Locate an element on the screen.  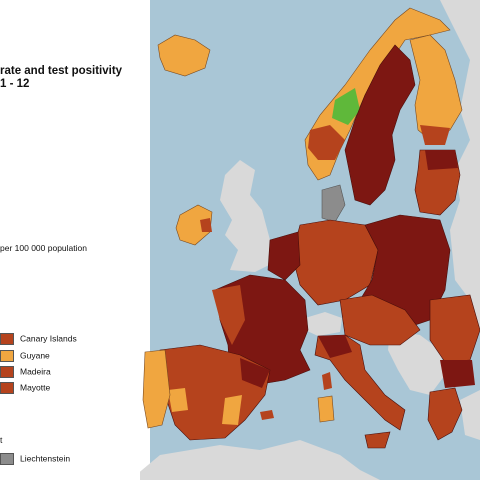
region-finland-south is located at coordinates (435, 135).